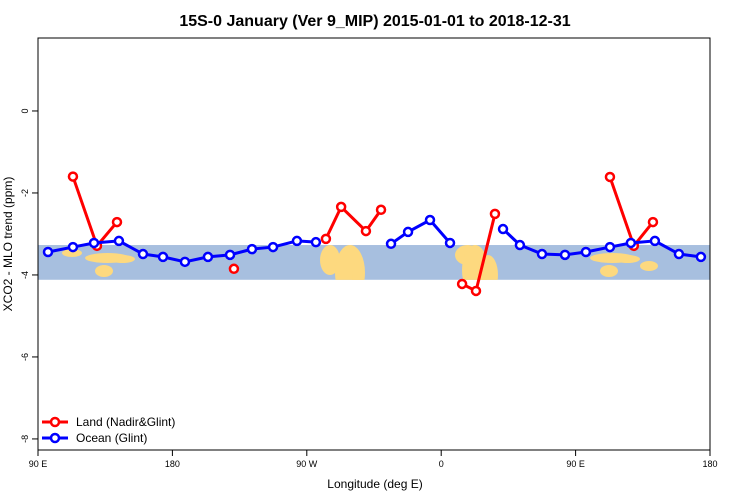 The width and height of the screenshot is (750, 500). Describe the element at coordinates (374, 484) in the screenshot. I see `x-axis-label: Longitude (deg E)` at that location.